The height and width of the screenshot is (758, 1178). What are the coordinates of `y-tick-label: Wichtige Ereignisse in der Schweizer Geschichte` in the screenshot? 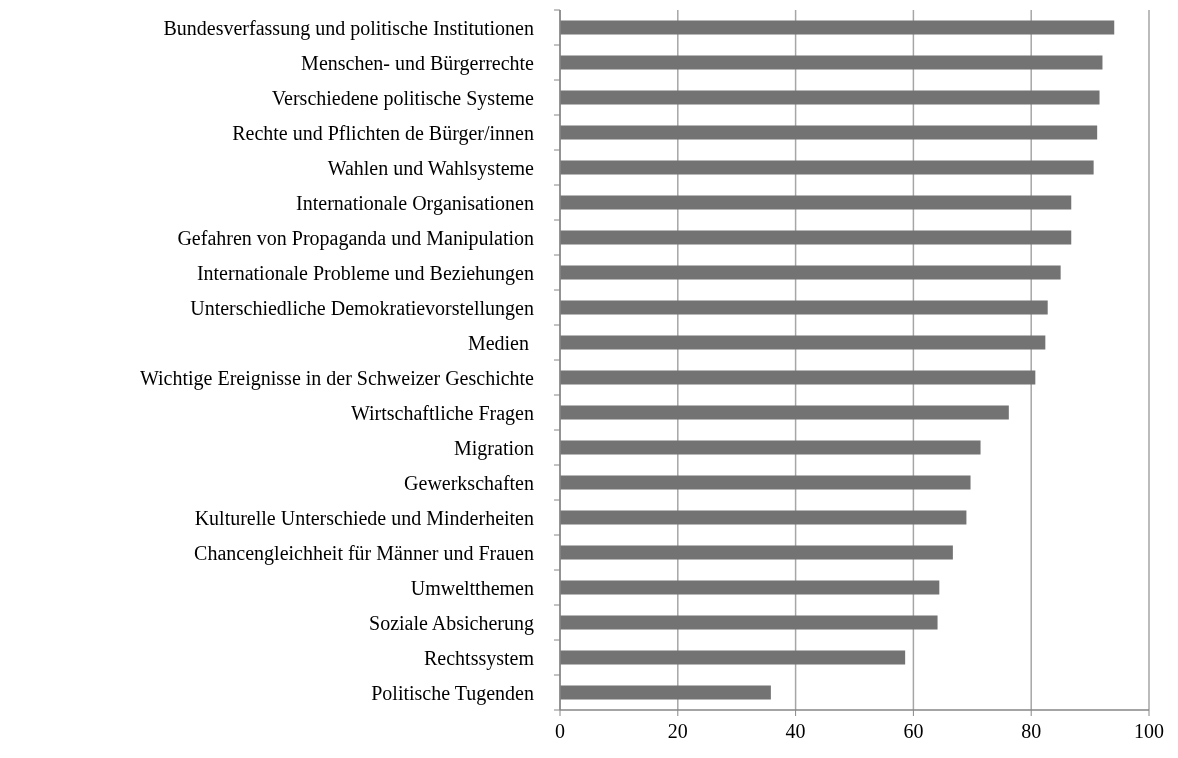 It's located at (337, 378).